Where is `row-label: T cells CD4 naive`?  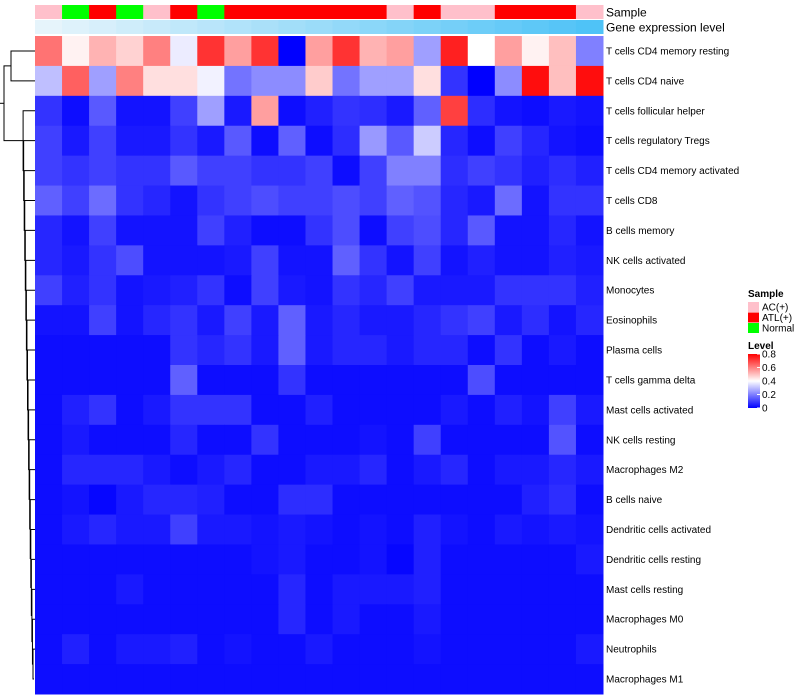
row-label: T cells CD4 naive is located at coordinates (645, 81).